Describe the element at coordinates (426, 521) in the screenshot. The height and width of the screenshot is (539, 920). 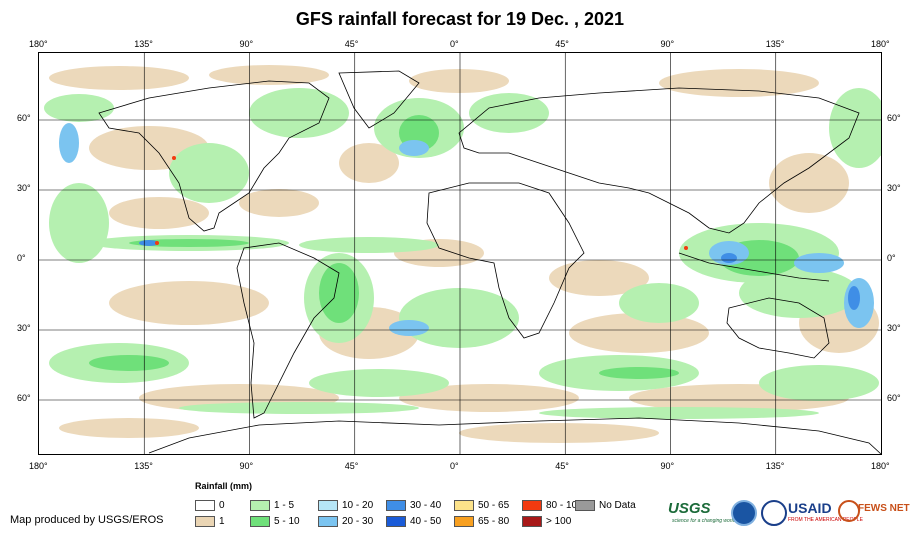
I see `legend-label: 40 - 50` at that location.